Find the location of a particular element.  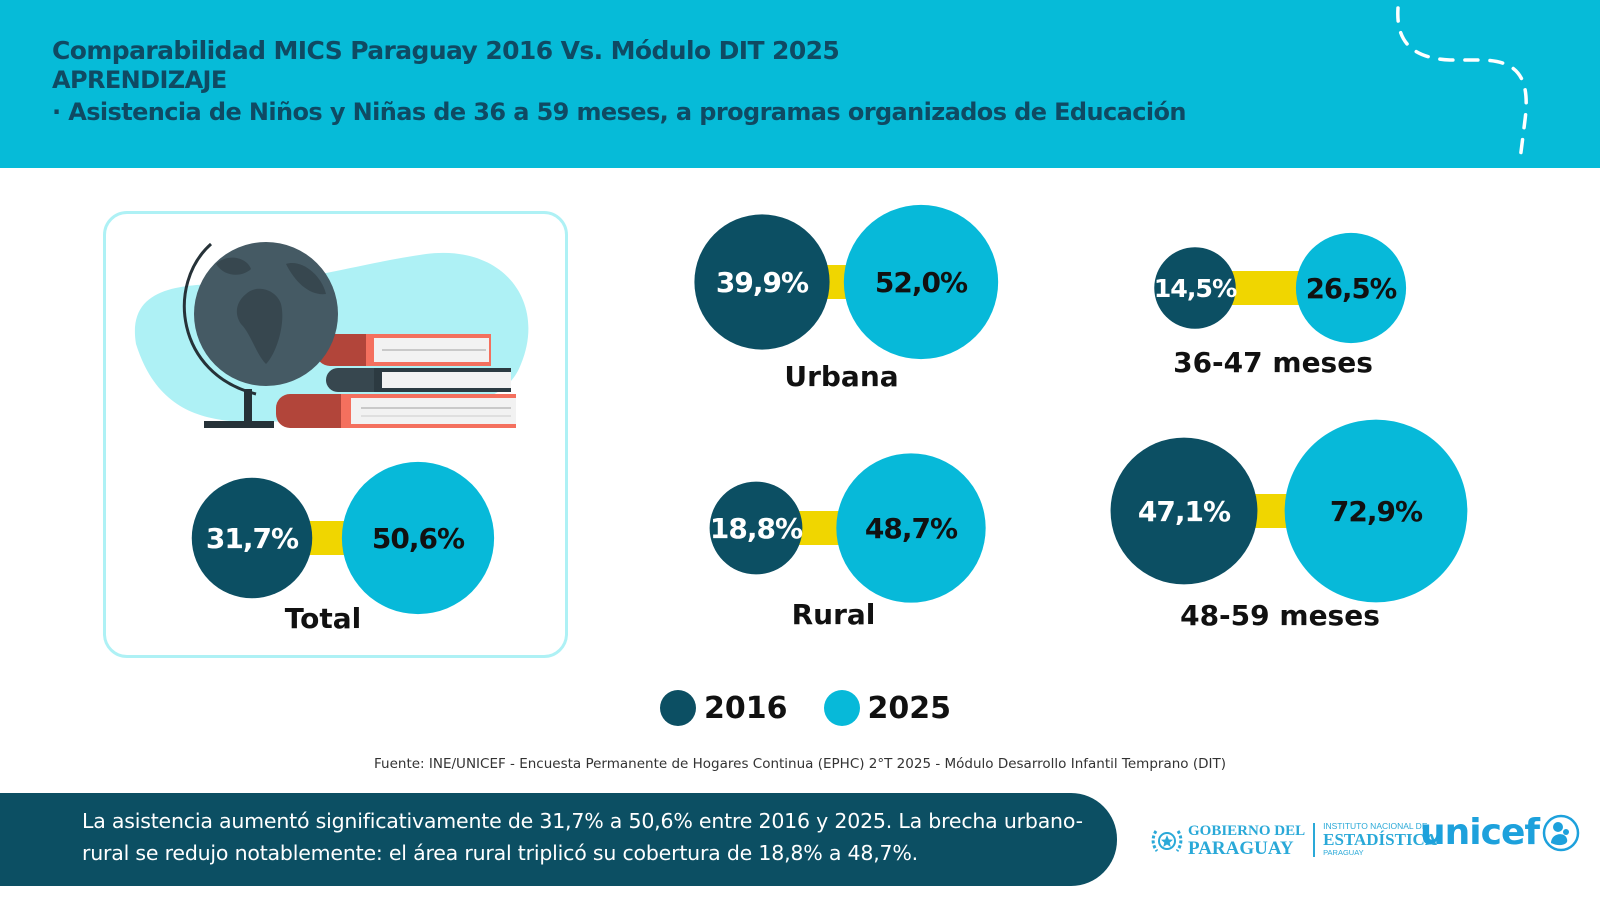

legend-item-2025: 2025 is located at coordinates (887, 708).